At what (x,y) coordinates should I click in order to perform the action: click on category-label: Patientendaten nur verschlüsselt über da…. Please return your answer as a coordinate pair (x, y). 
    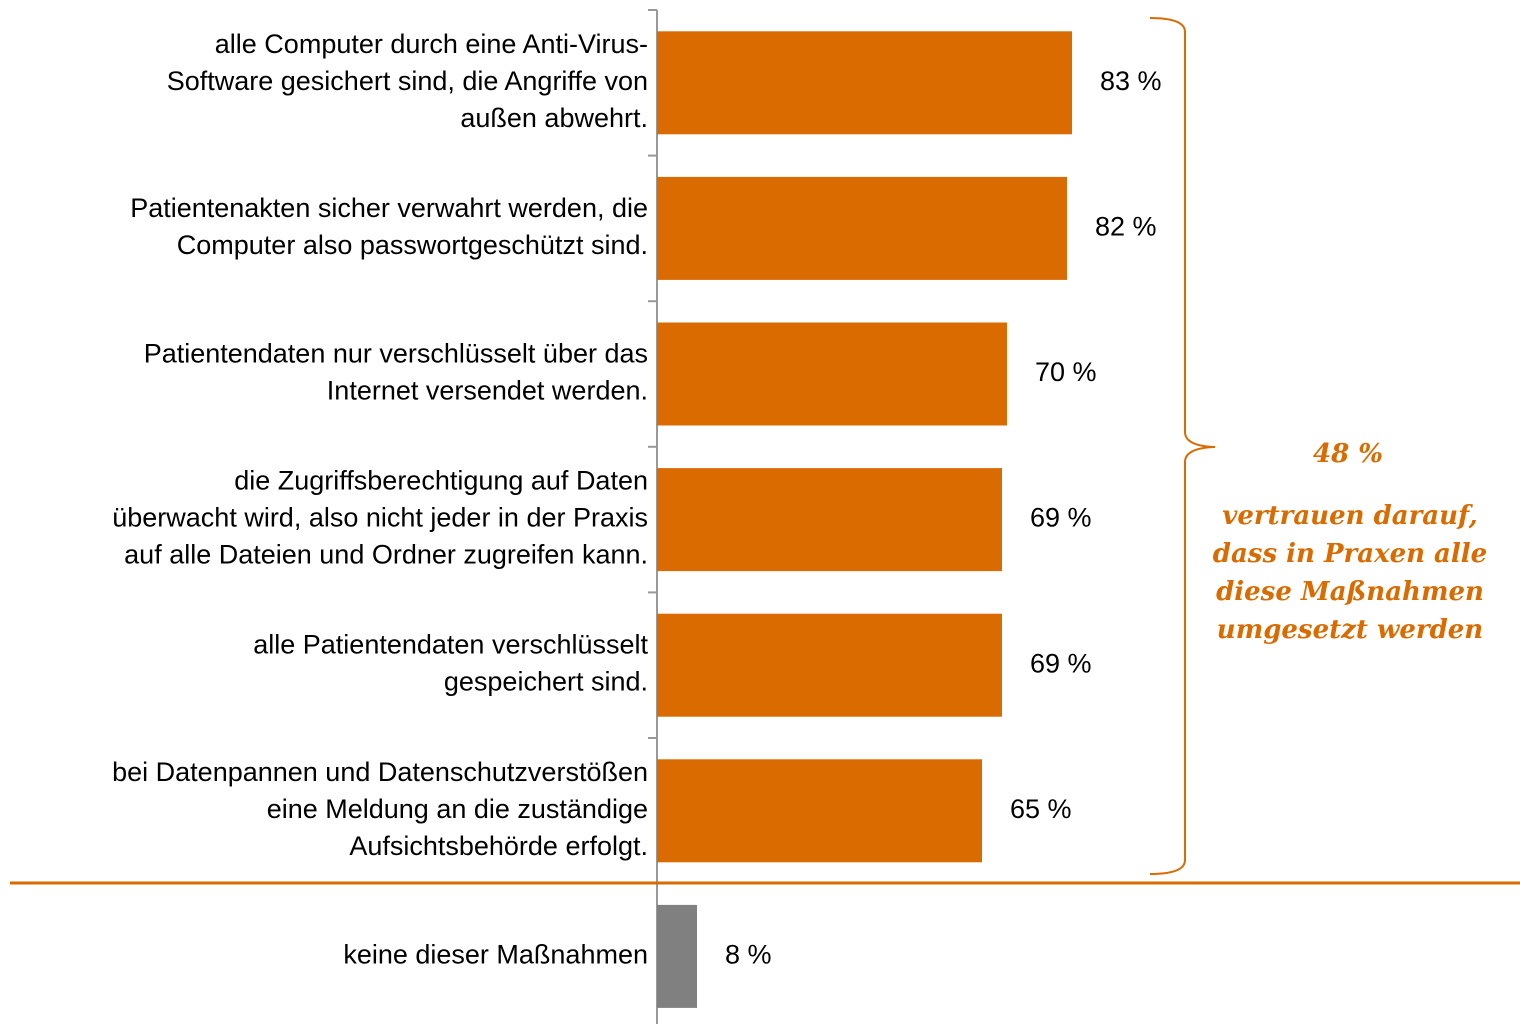
    Looking at the image, I should click on (396, 372).